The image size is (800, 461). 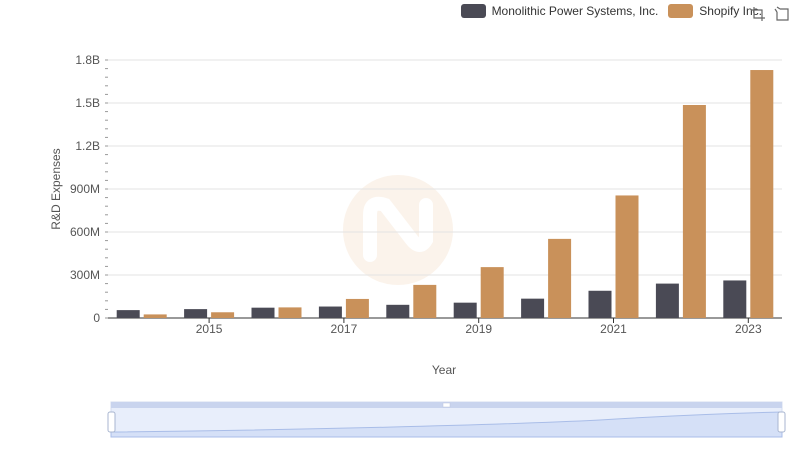 I want to click on y-axis: 0 300M 600M 900M 1.2B 1.5B 1.8B, so click(x=89, y=189).